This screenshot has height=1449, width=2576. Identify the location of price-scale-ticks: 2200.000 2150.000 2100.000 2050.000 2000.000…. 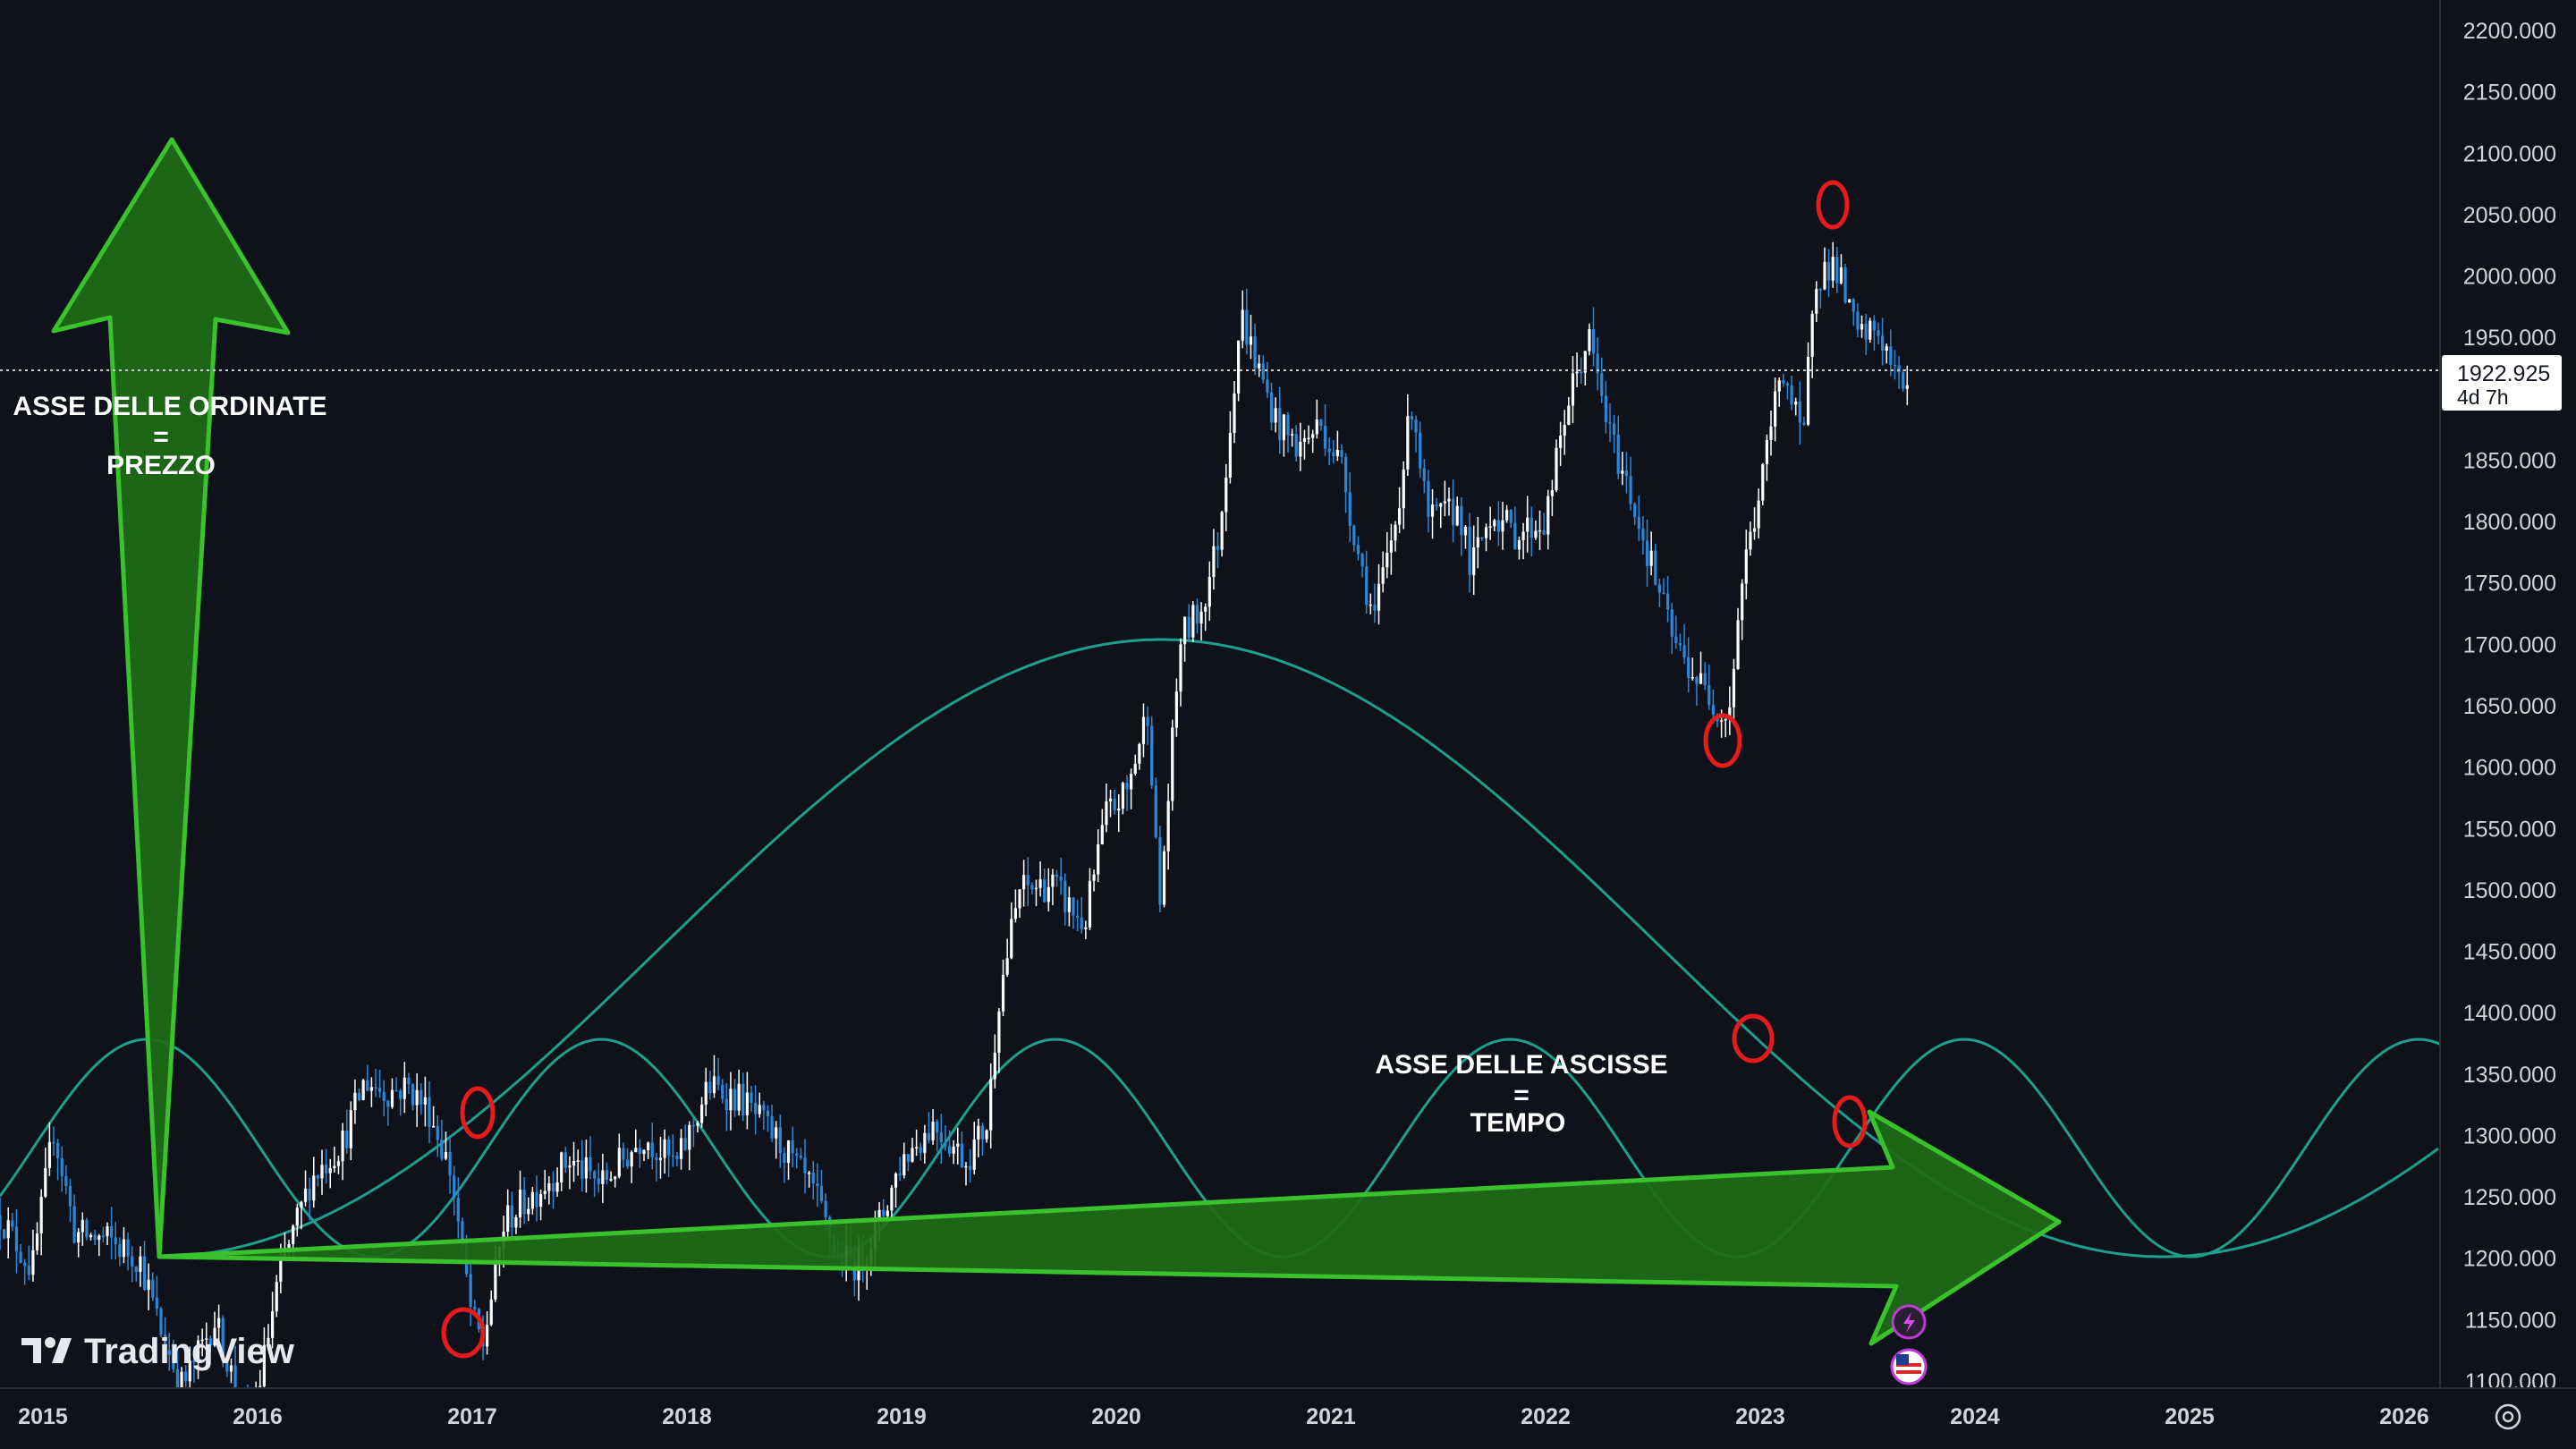
(2509, 706).